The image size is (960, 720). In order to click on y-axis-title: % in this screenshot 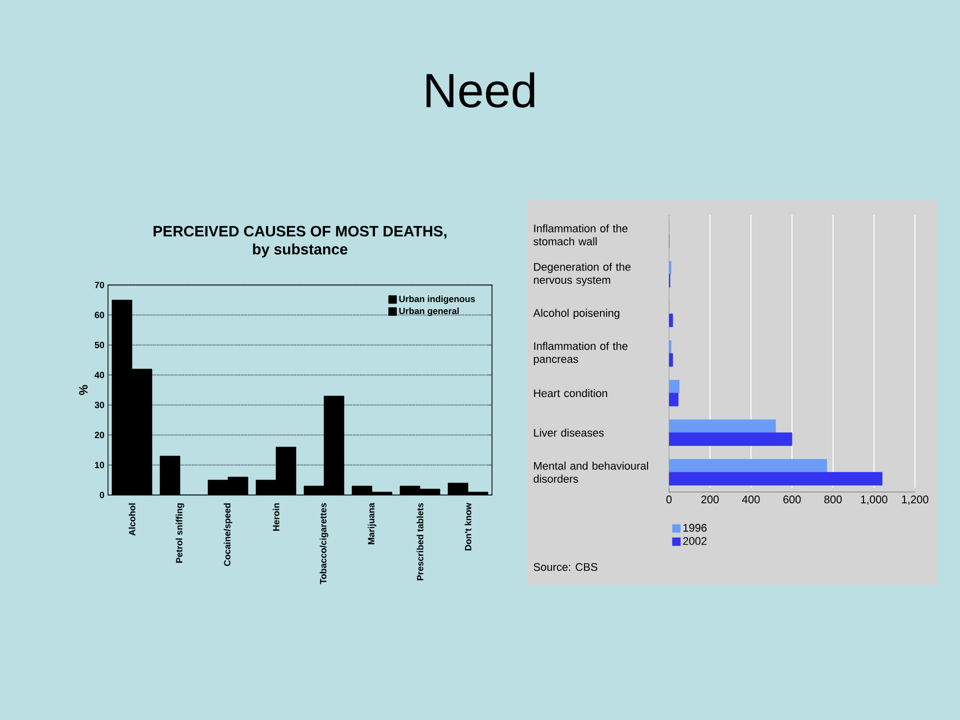, I will do `click(83, 390)`.